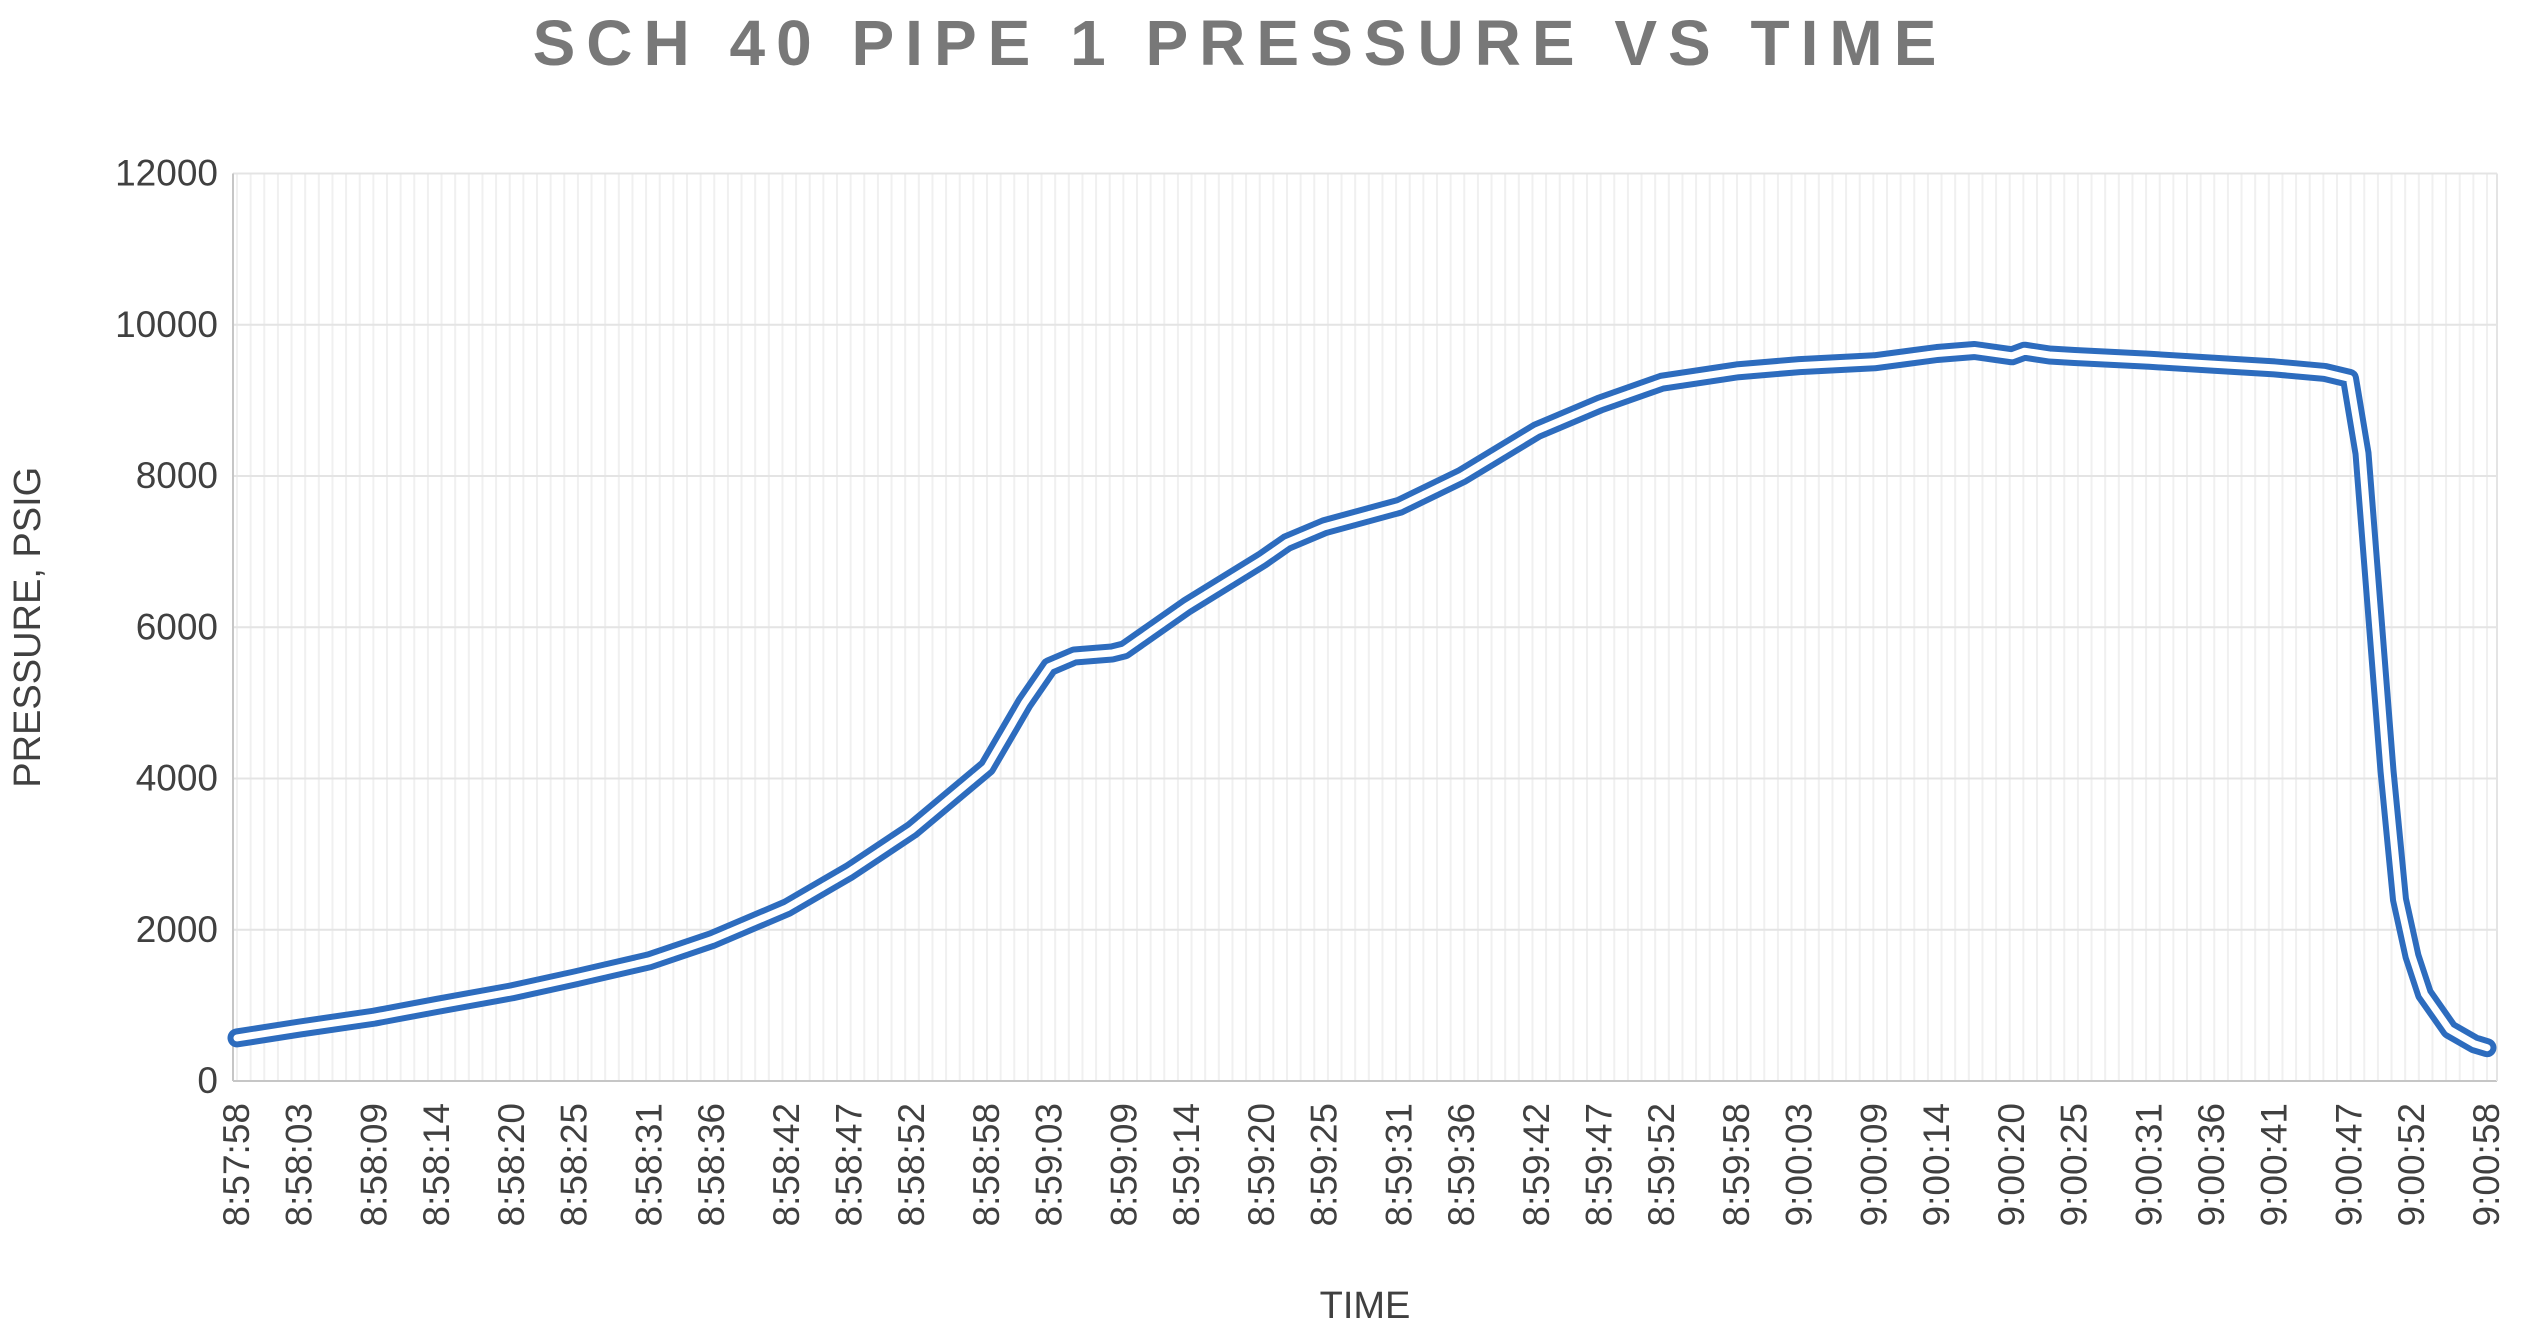 The width and height of the screenshot is (2523, 1340). Describe the element at coordinates (1186, 1164) in the screenshot. I see `x-tick-label: 8:59:14` at that location.